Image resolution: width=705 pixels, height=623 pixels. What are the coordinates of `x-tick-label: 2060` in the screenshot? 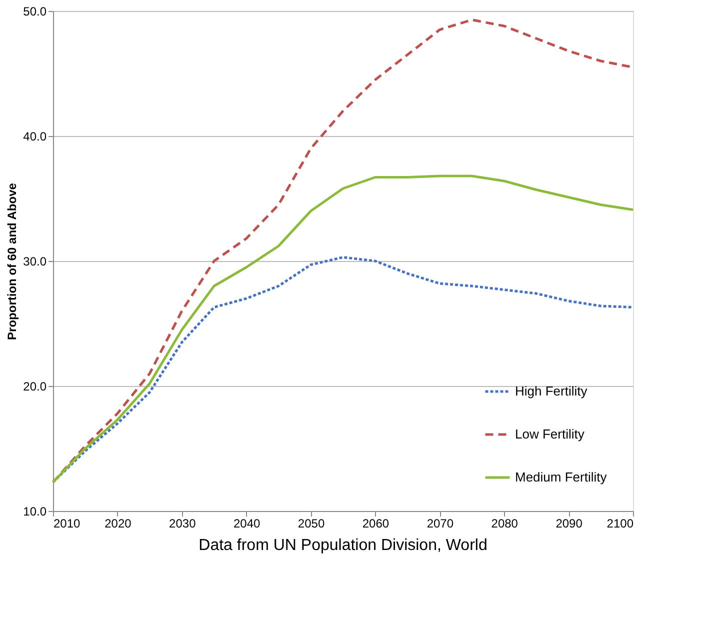 It's located at (376, 523).